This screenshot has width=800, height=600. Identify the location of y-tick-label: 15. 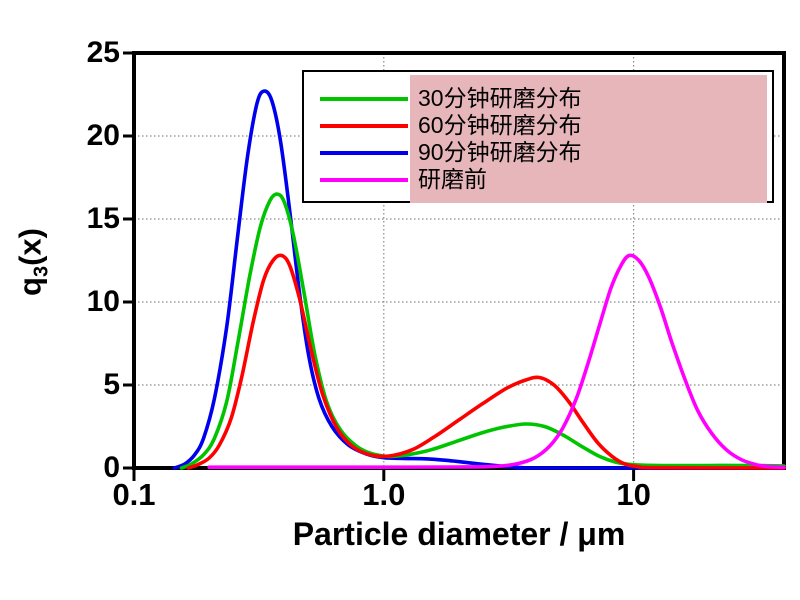
(103, 218).